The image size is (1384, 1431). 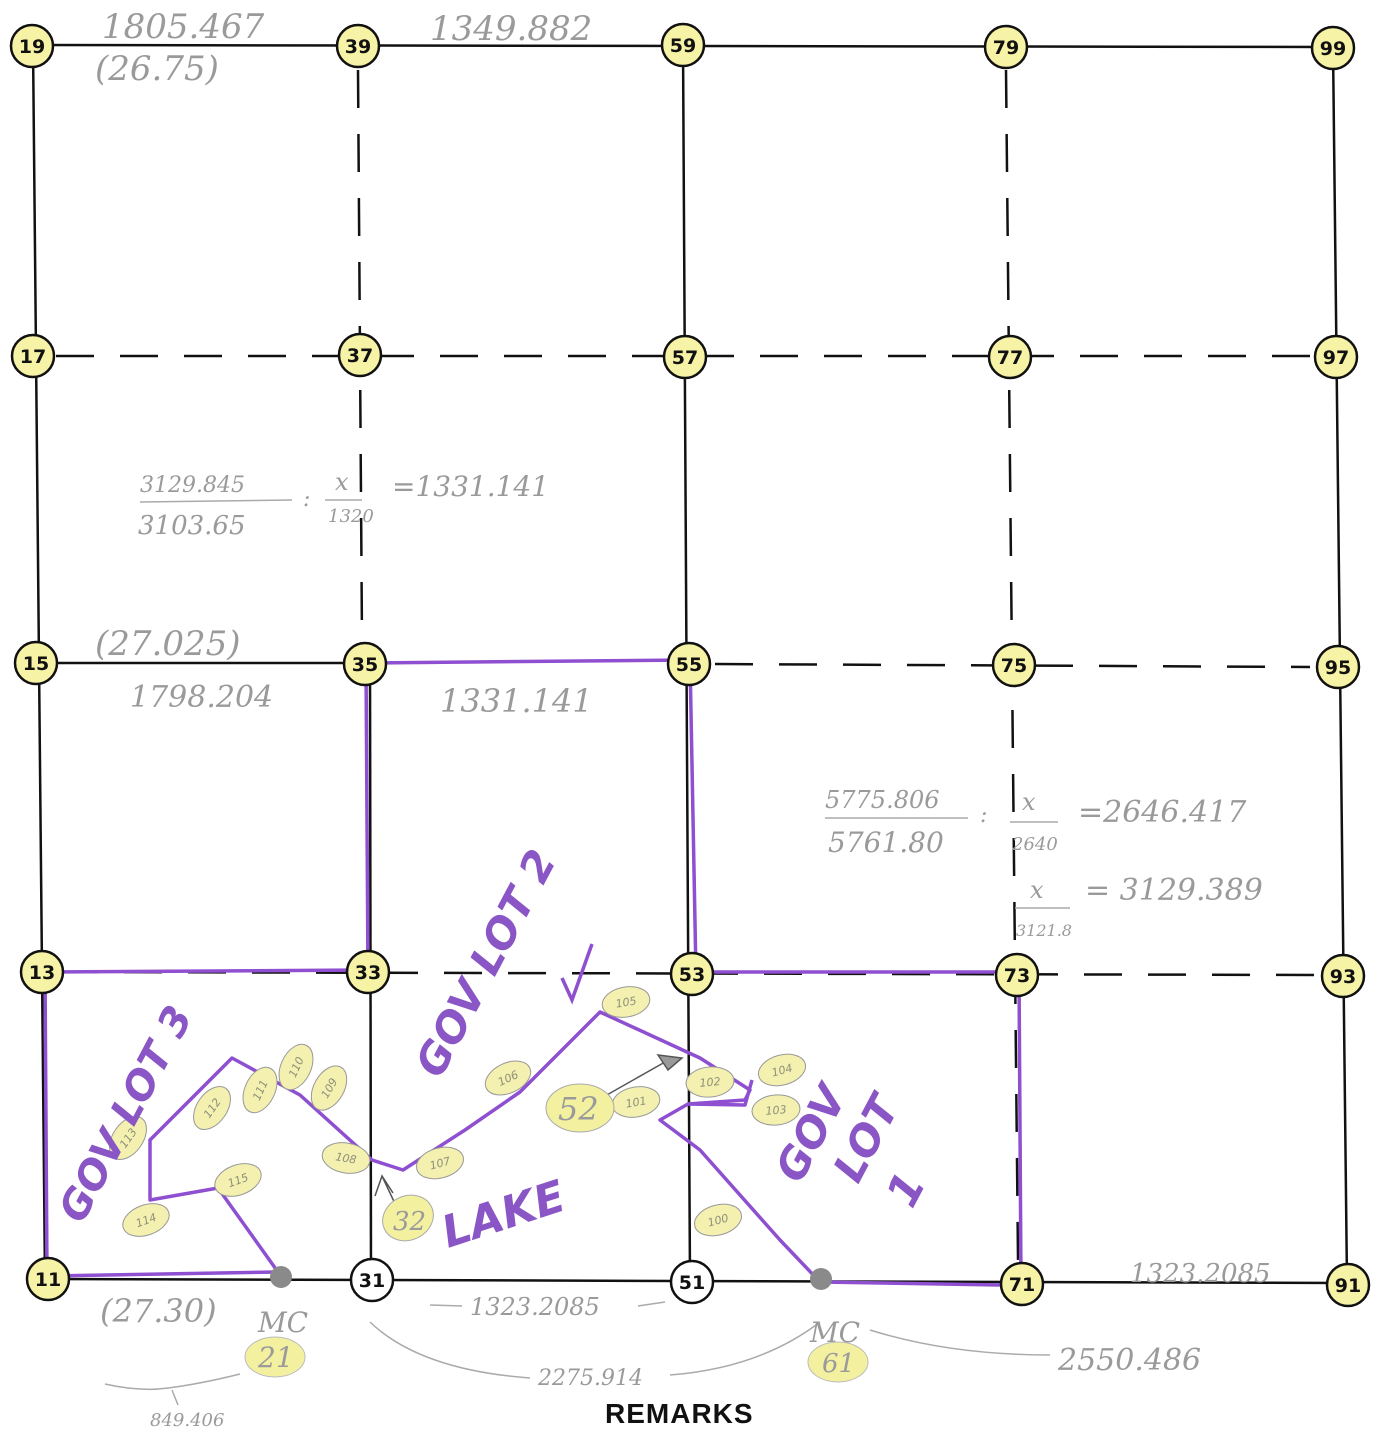 I want to click on ratio-right2-x: x, so click(x=1037, y=890).